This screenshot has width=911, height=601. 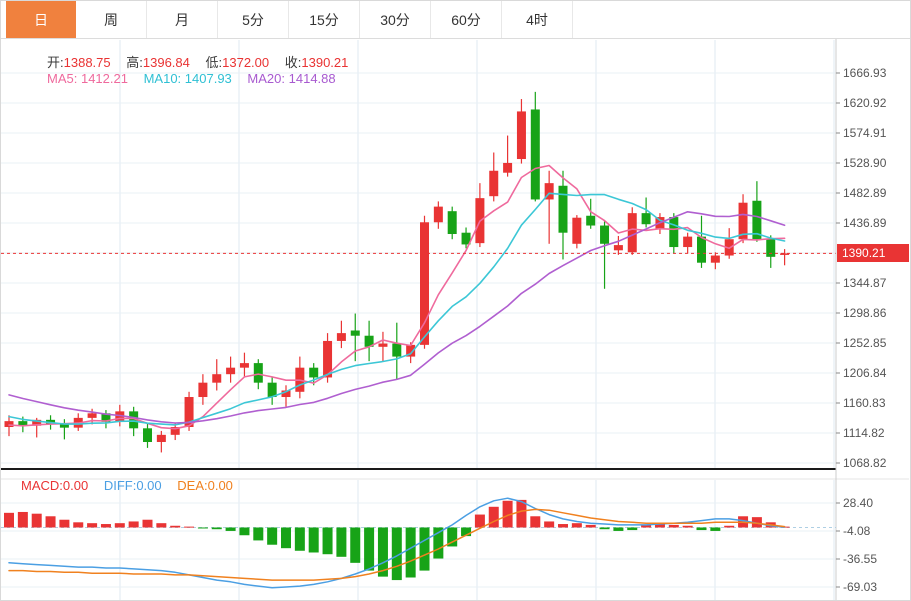 What do you see at coordinates (87, 62) in the screenshot?
I see `open-value: 1388.75` at bounding box center [87, 62].